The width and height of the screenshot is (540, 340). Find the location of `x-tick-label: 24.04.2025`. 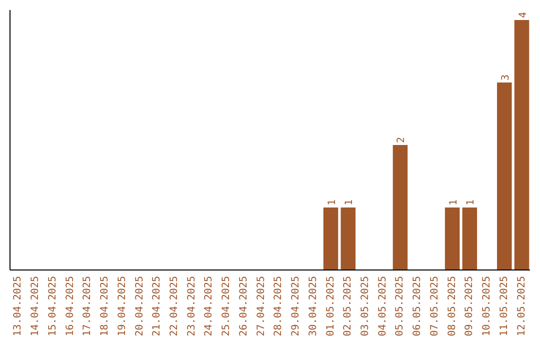

x-tick-label: 24.04.2025 is located at coordinates (209, 306).